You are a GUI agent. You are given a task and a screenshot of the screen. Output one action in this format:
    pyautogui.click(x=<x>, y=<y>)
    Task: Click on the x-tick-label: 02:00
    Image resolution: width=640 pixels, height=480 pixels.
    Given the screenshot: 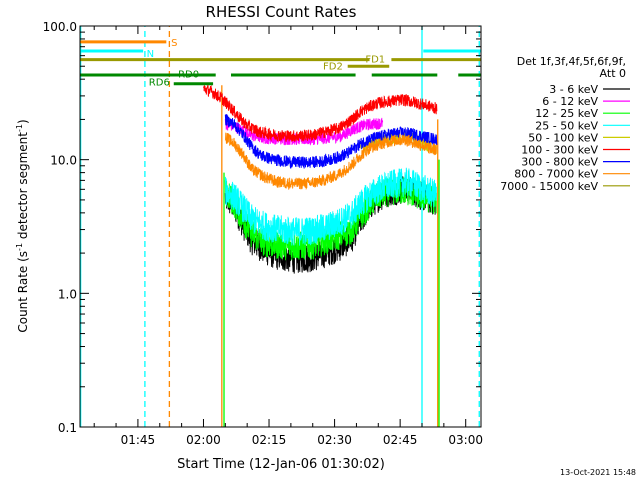 What is the action you would take?
    pyautogui.click(x=203, y=440)
    